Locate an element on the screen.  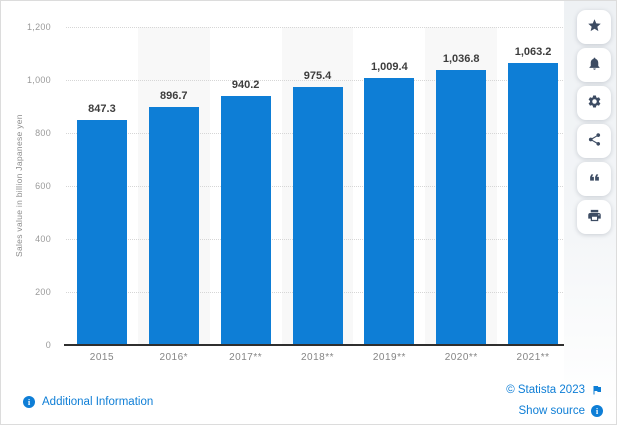
x-tick-label: 2021** is located at coordinates (533, 357).